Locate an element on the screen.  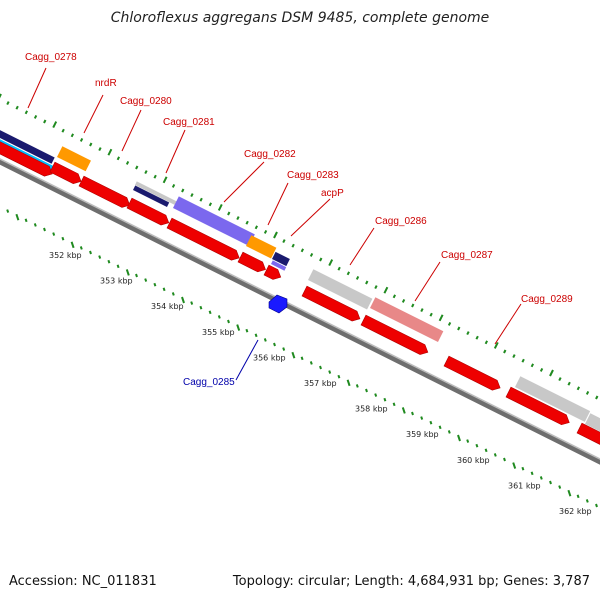
kbp-label-11: 362 kbp is located at coordinates (575, 511).